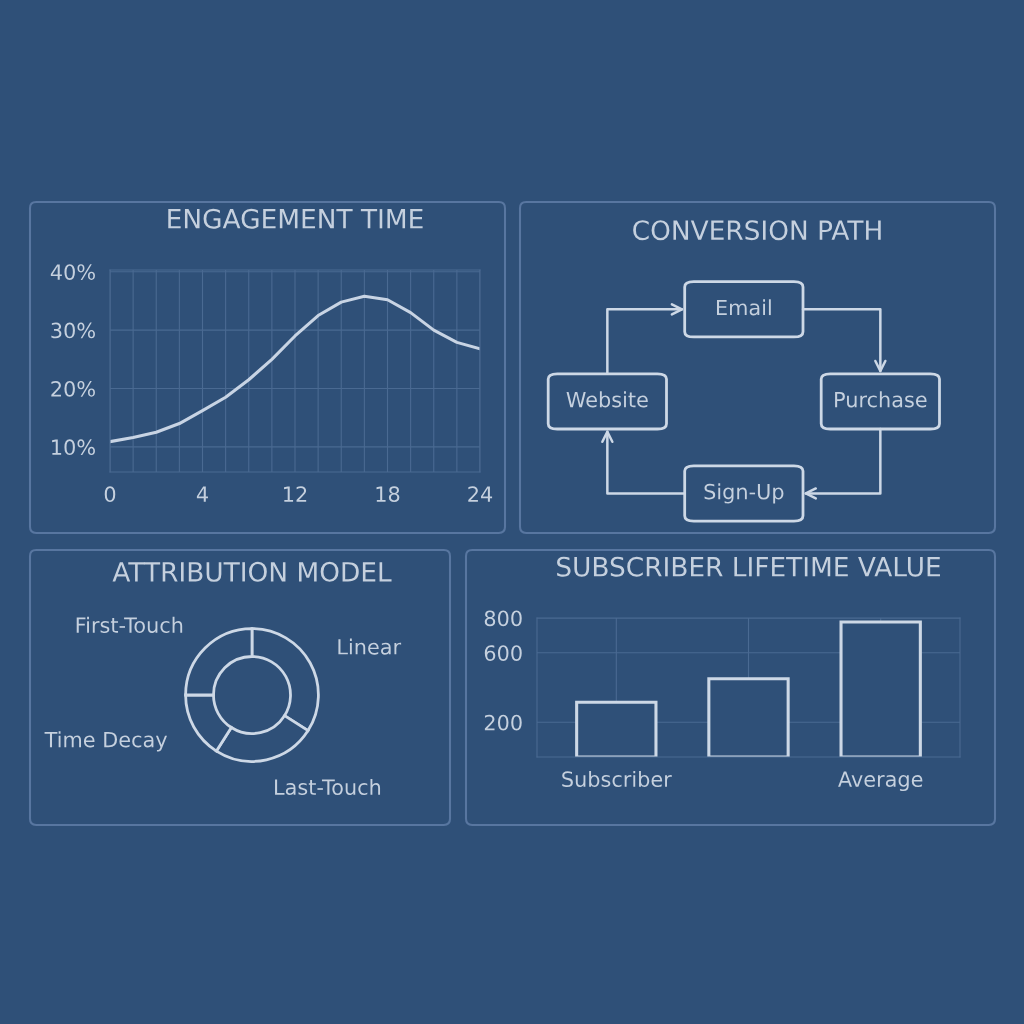 The width and height of the screenshot is (1024, 1024). What do you see at coordinates (503, 722) in the screenshot?
I see `y-tick-label: 200` at bounding box center [503, 722].